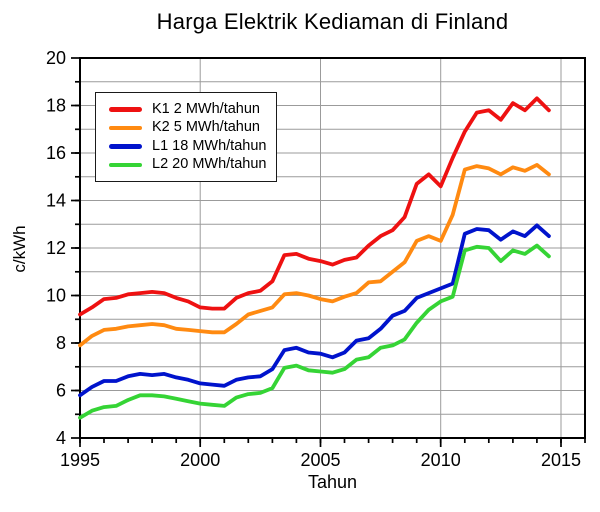 The height and width of the screenshot is (512, 600). I want to click on y-tick-label: 16, so click(56, 153).